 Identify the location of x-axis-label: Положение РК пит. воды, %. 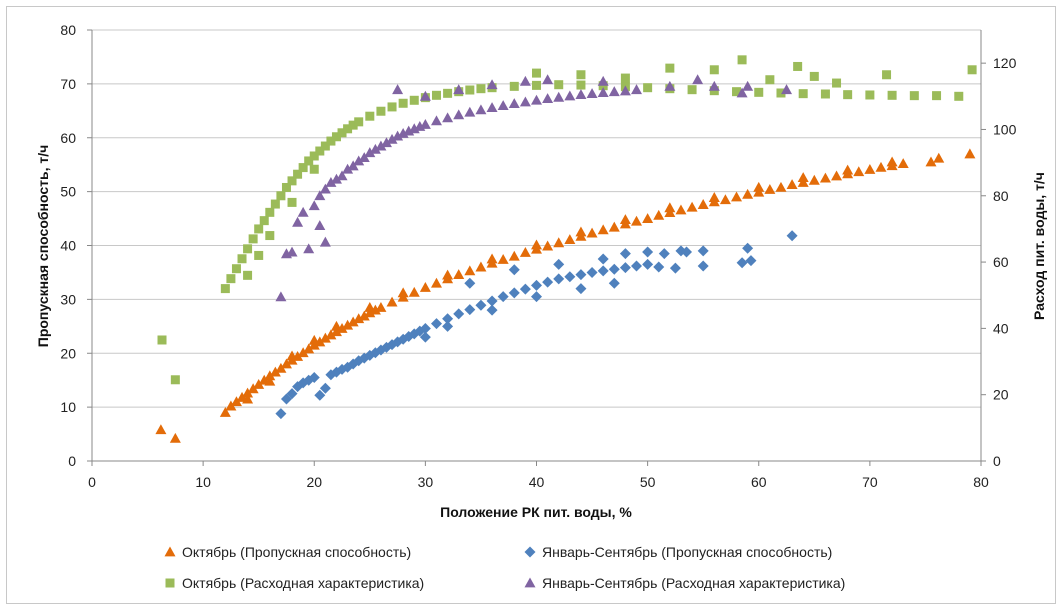
(536, 512).